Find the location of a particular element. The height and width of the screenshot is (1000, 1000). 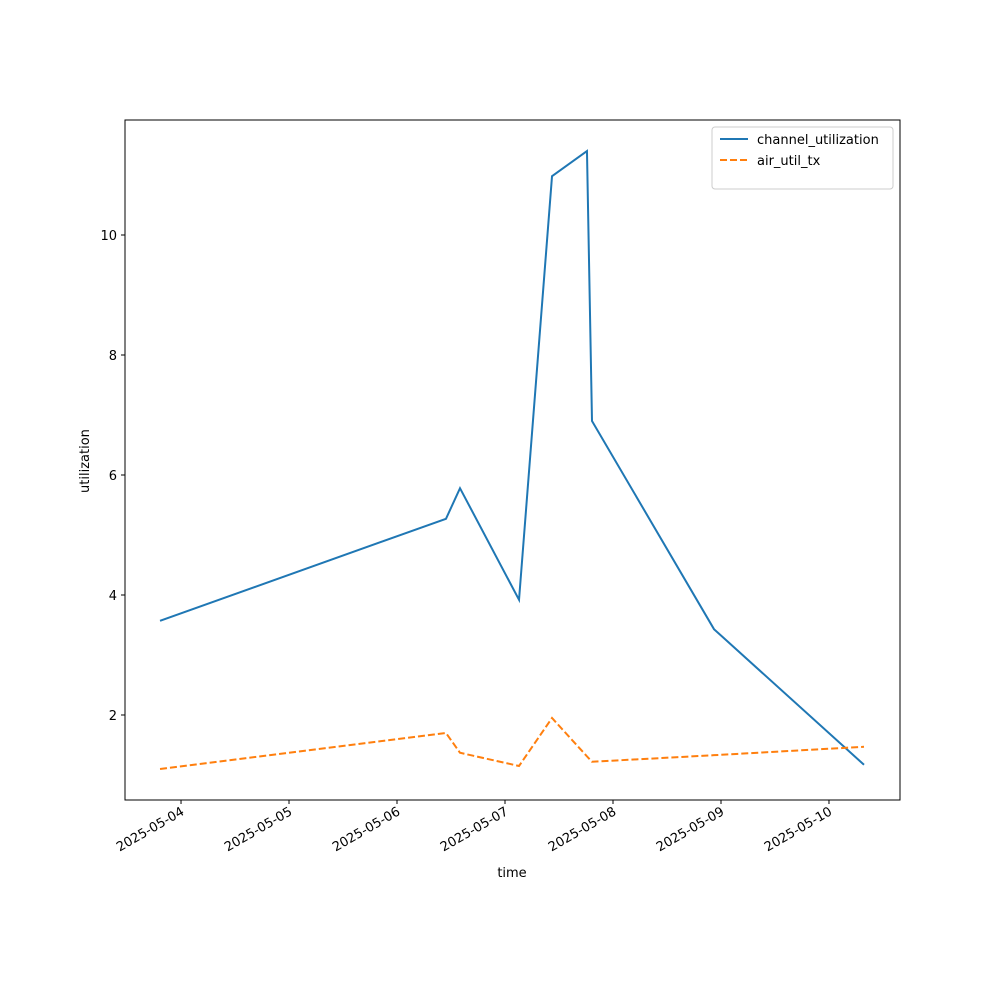

legend: channel_utilization air_util_tx is located at coordinates (802, 158).